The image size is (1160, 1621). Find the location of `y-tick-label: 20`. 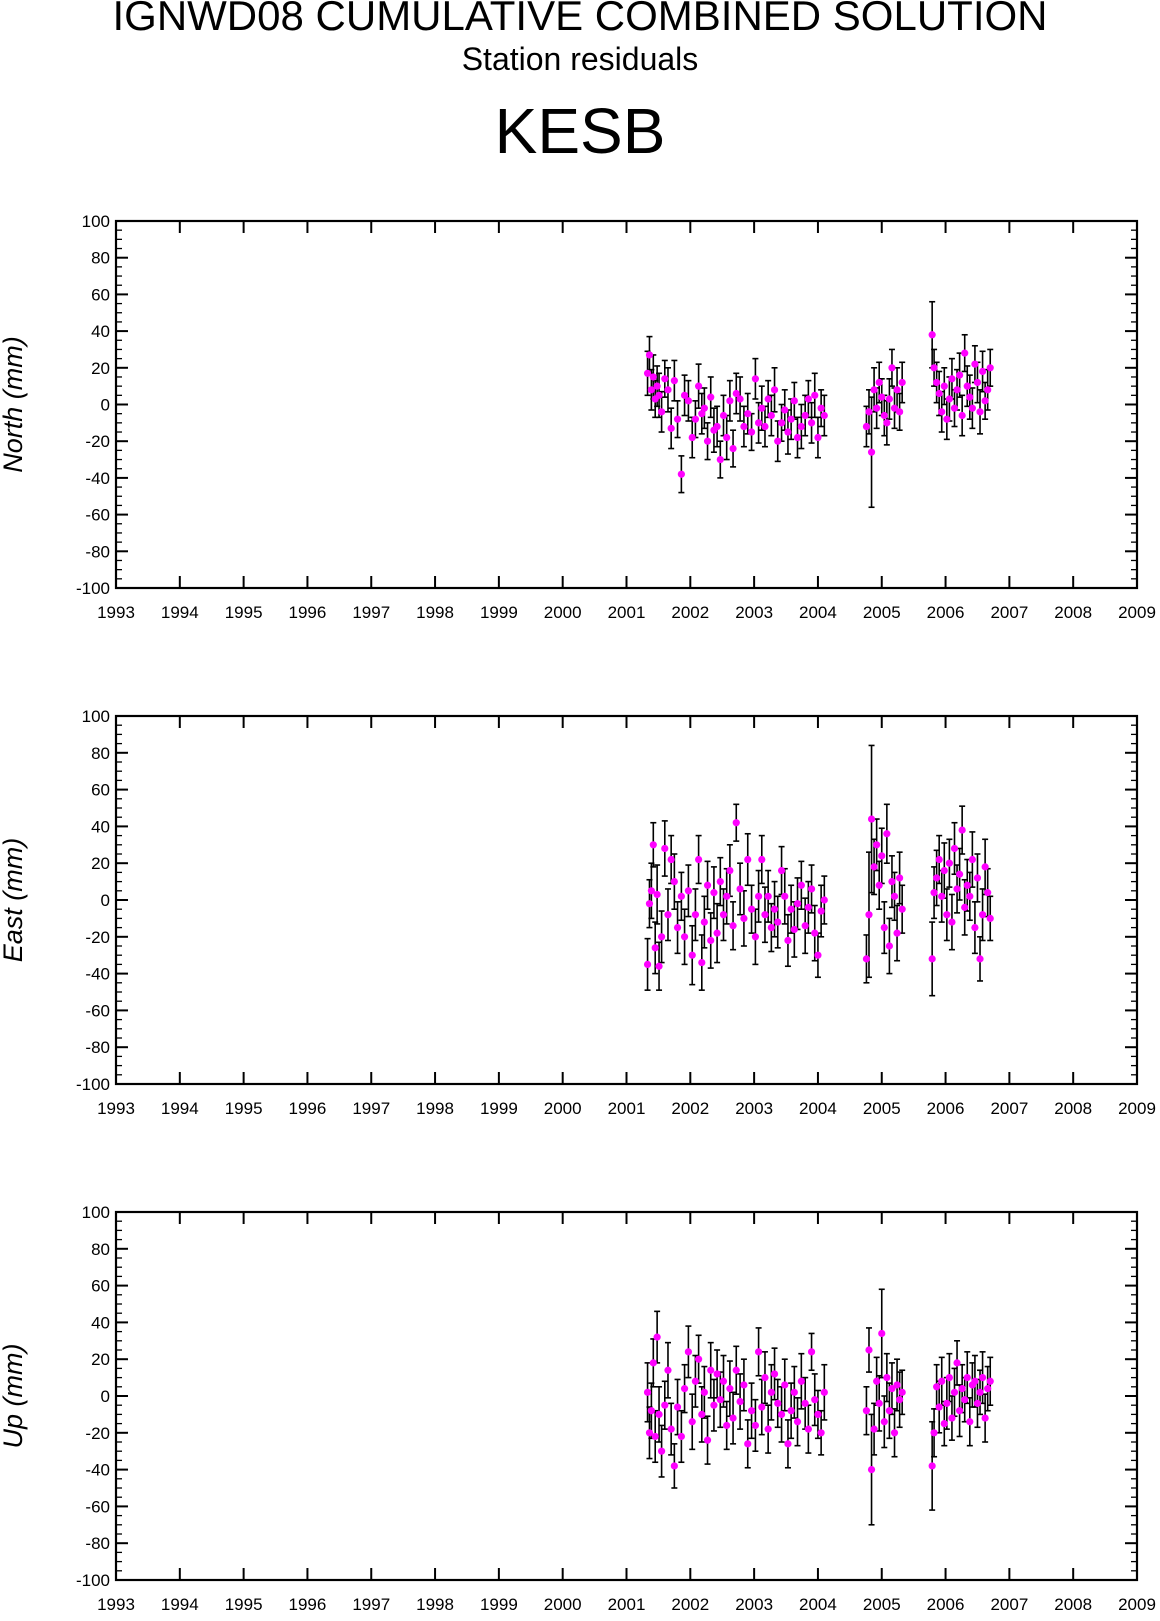

y-tick-label: 20 is located at coordinates (100, 1359).